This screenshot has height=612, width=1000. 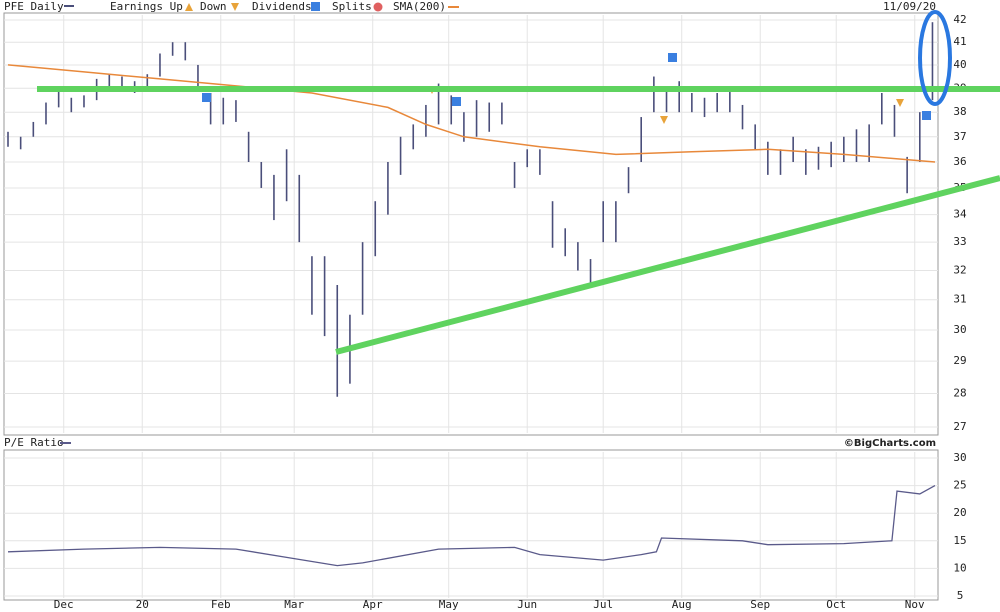 I want to click on y-tick-label: 38, so click(x=959, y=111).